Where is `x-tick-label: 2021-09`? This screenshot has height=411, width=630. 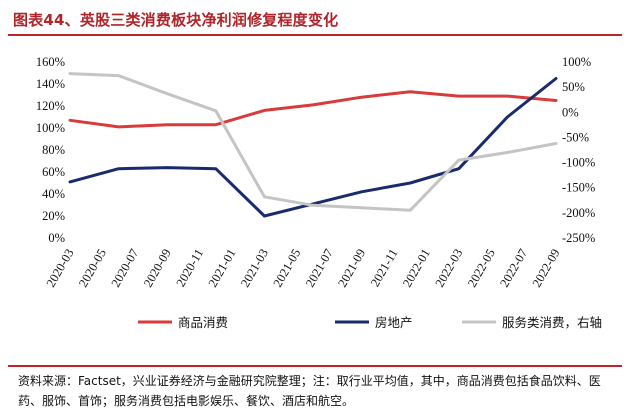 x-tick-label: 2021-09 is located at coordinates (351, 268).